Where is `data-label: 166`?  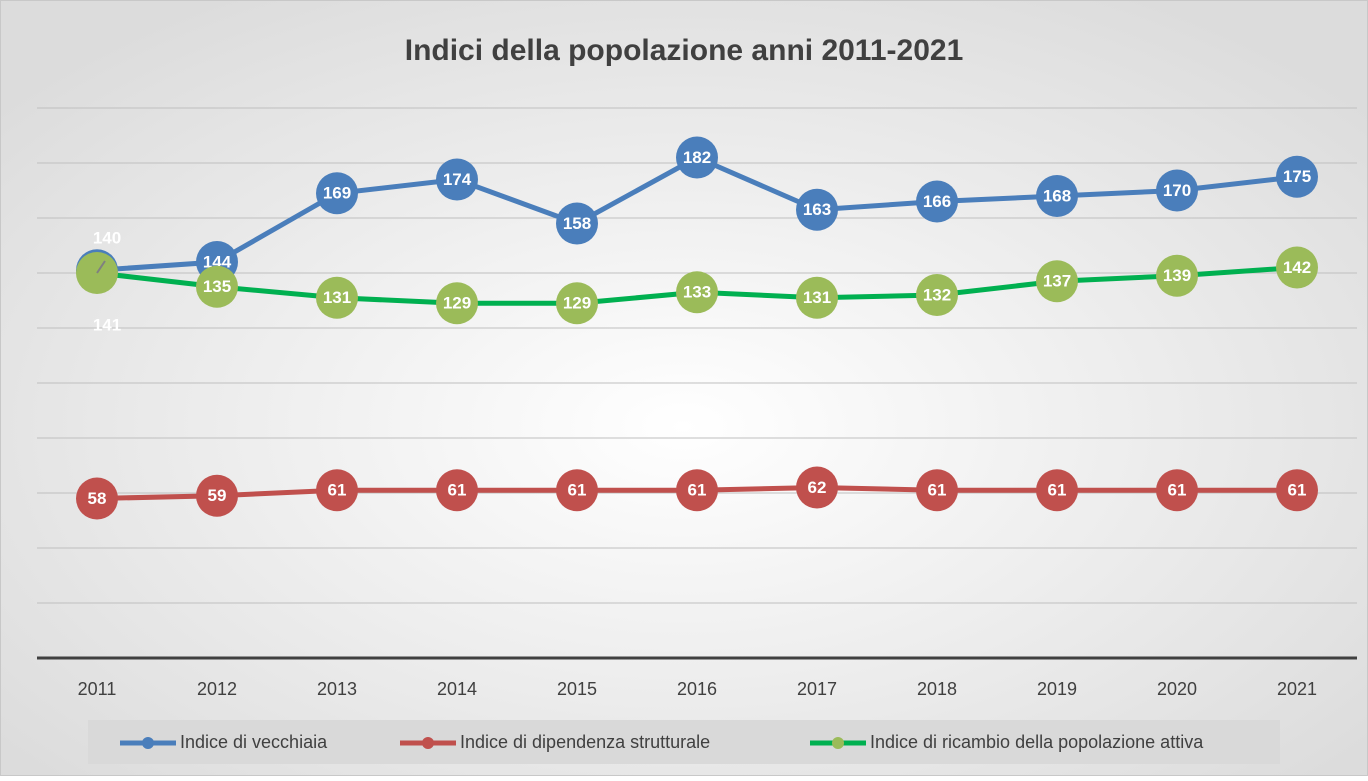 data-label: 166 is located at coordinates (937, 201).